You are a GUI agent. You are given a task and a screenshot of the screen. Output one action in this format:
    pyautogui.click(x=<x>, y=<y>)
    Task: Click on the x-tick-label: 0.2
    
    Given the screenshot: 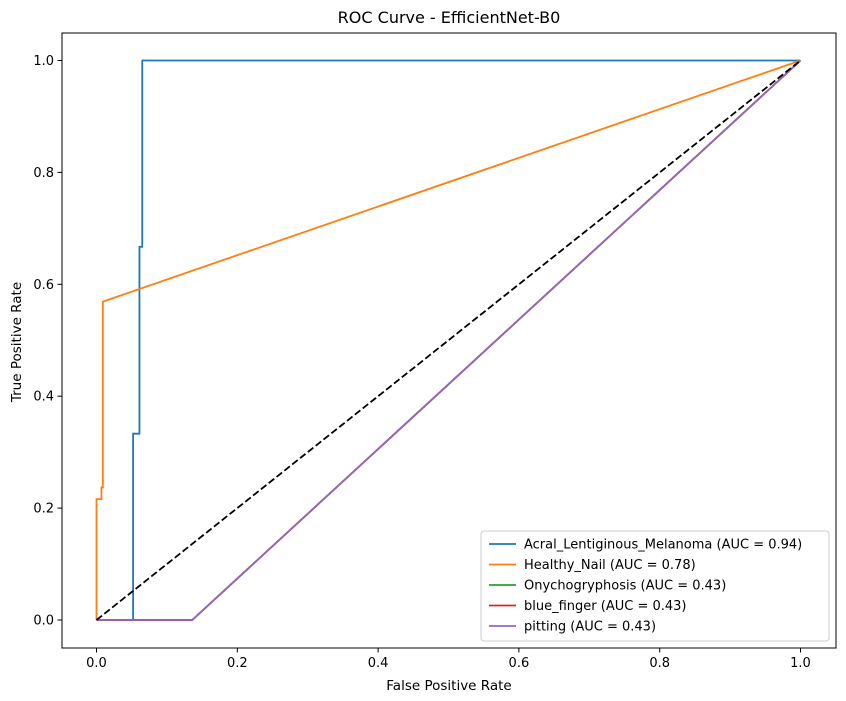 What is the action you would take?
    pyautogui.click(x=237, y=663)
    